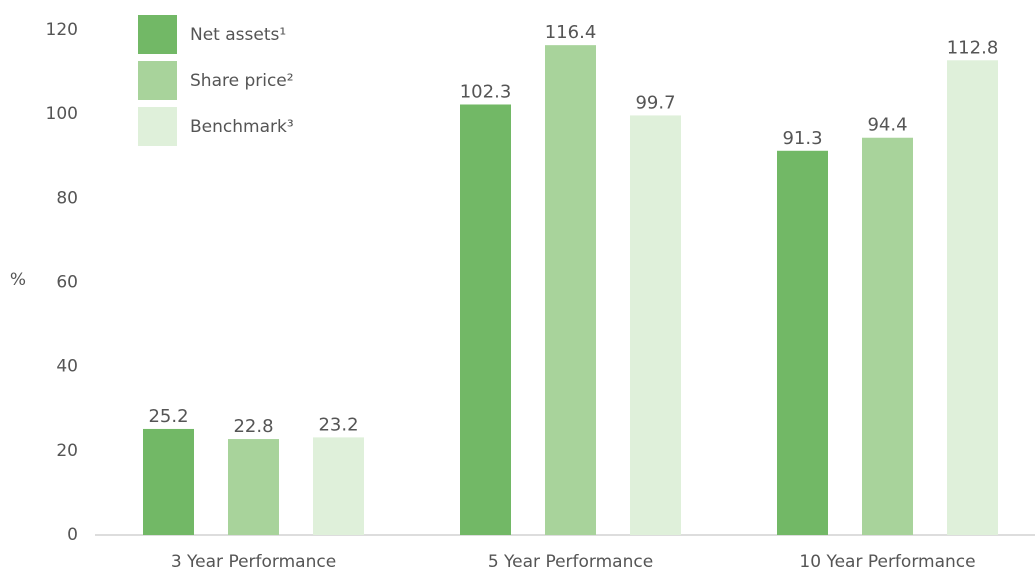  What do you see at coordinates (67, 283) in the screenshot?
I see `y-tick-label: 60` at bounding box center [67, 283].